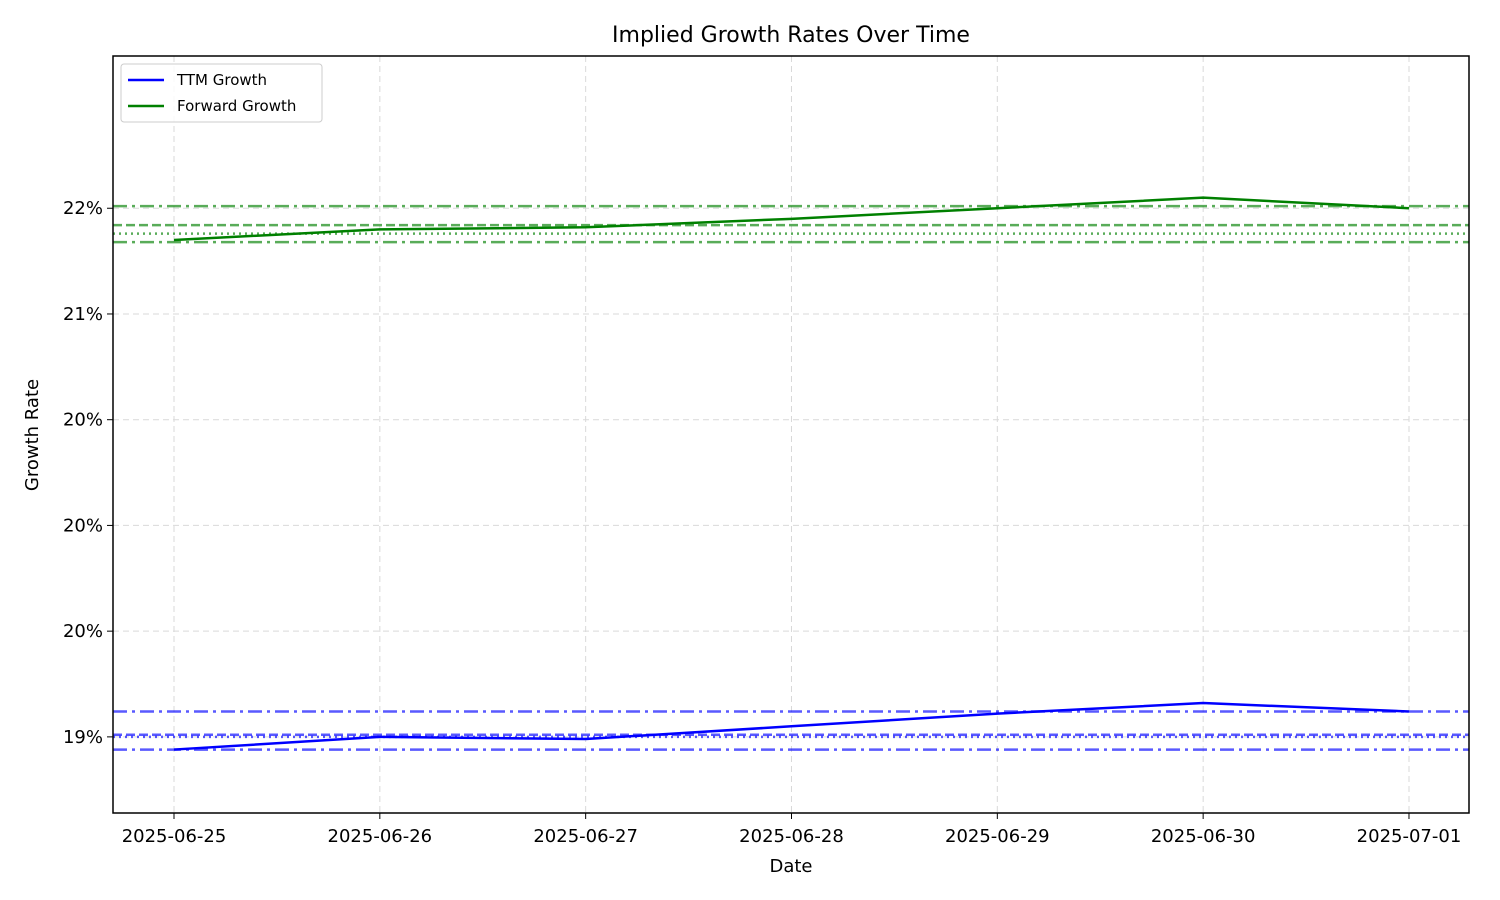 This screenshot has height=900, width=1500. I want to click on legend: TTM Growth Forward Growth, so click(221, 93).